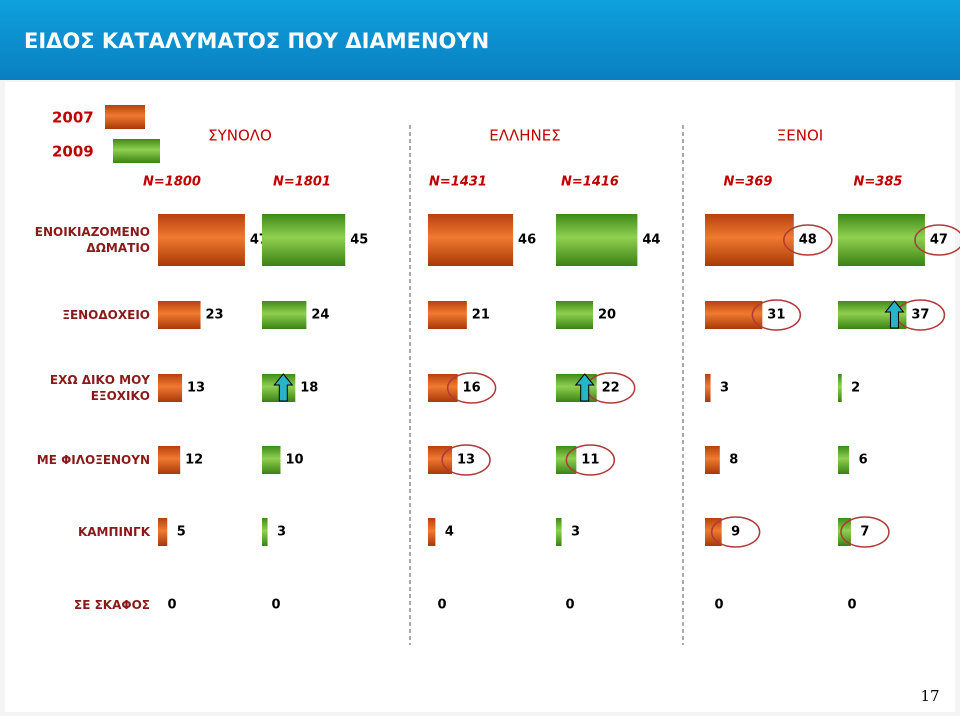  Describe the element at coordinates (320, 315) in the screenshot. I see `value-label: 24` at that location.